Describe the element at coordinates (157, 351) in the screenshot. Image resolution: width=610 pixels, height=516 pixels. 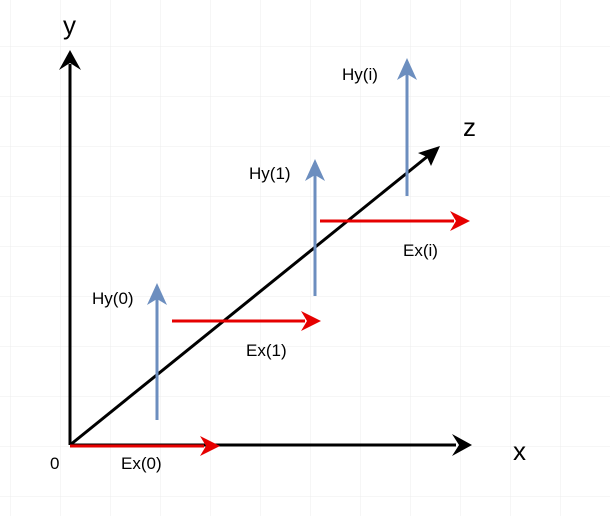
I see `hy0-arrow` at that location.